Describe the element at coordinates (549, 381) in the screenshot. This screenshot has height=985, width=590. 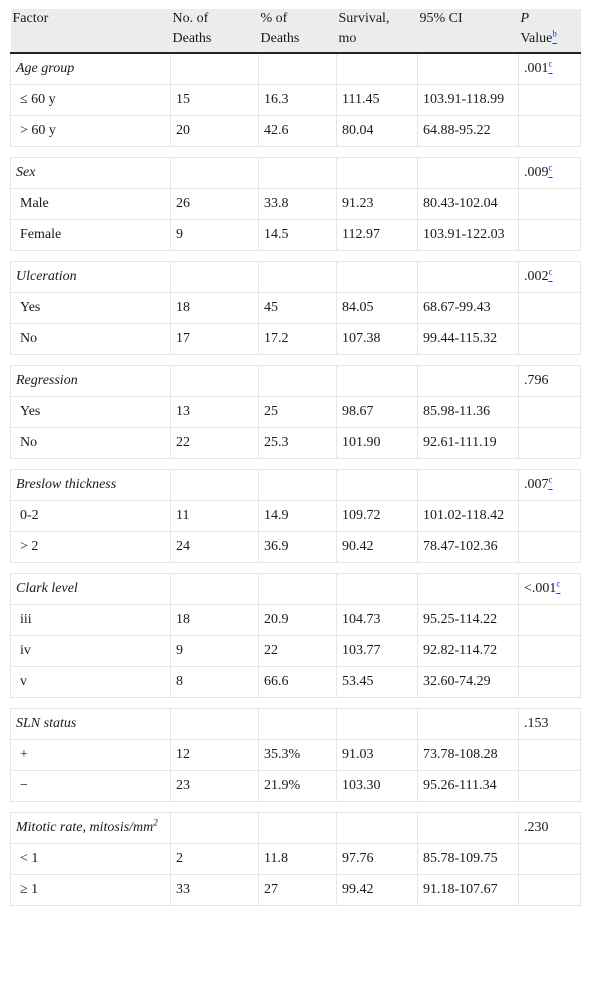
I see `group-p-value: .796` at that location.